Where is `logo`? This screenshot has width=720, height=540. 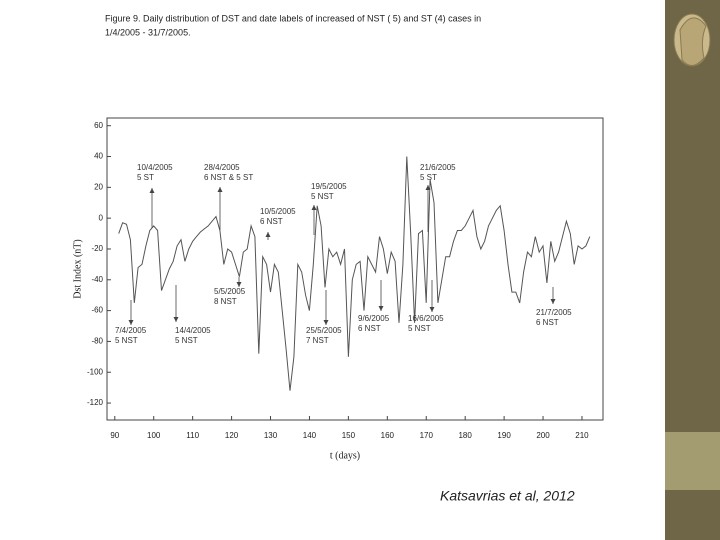 logo is located at coordinates (692, 40).